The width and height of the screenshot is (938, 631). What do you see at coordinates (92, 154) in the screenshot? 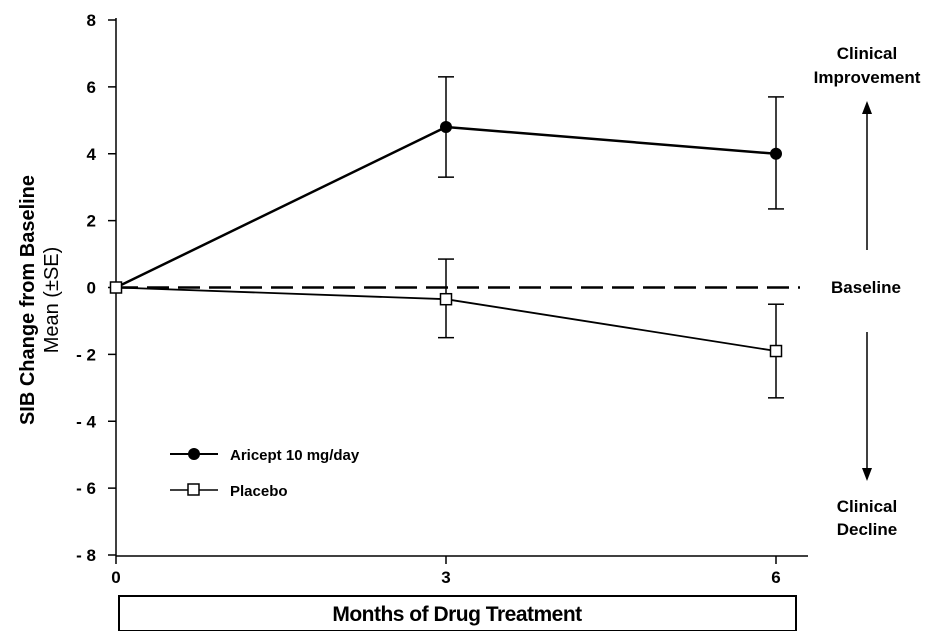
I see `y-tick-label: 4` at bounding box center [92, 154].